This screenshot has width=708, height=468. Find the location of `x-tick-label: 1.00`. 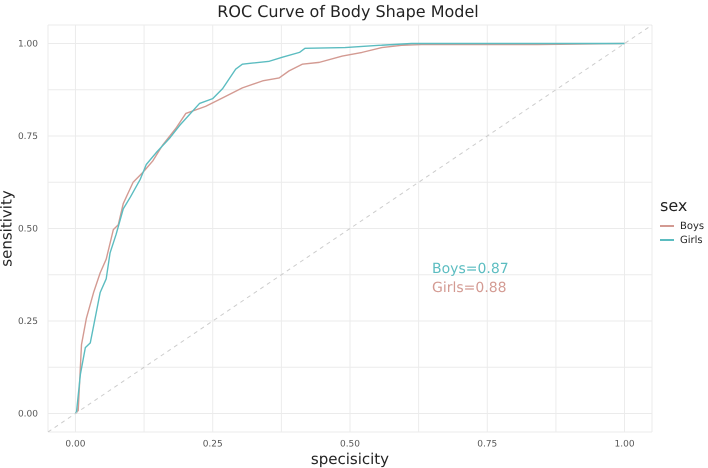

x-tick-label: 1.00 is located at coordinates (624, 444).